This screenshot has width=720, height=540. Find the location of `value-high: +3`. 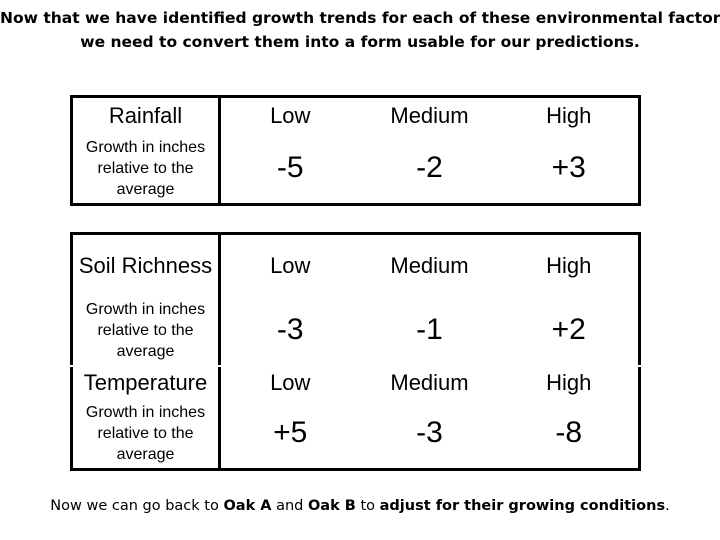

value-high: +3 is located at coordinates (570, 169).